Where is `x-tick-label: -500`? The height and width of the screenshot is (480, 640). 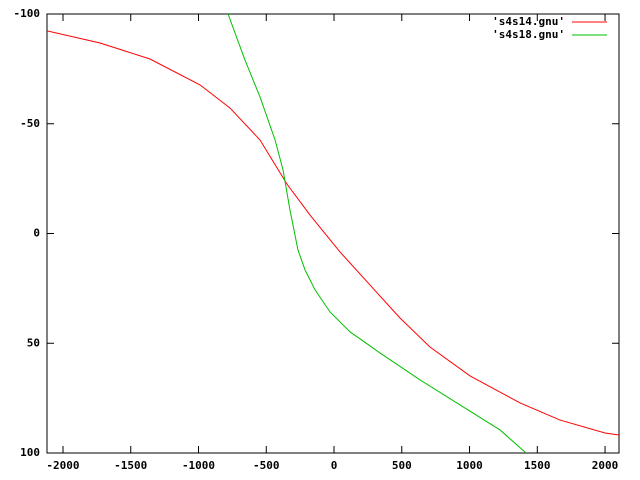
x-tick-label: -500 is located at coordinates (266, 465).